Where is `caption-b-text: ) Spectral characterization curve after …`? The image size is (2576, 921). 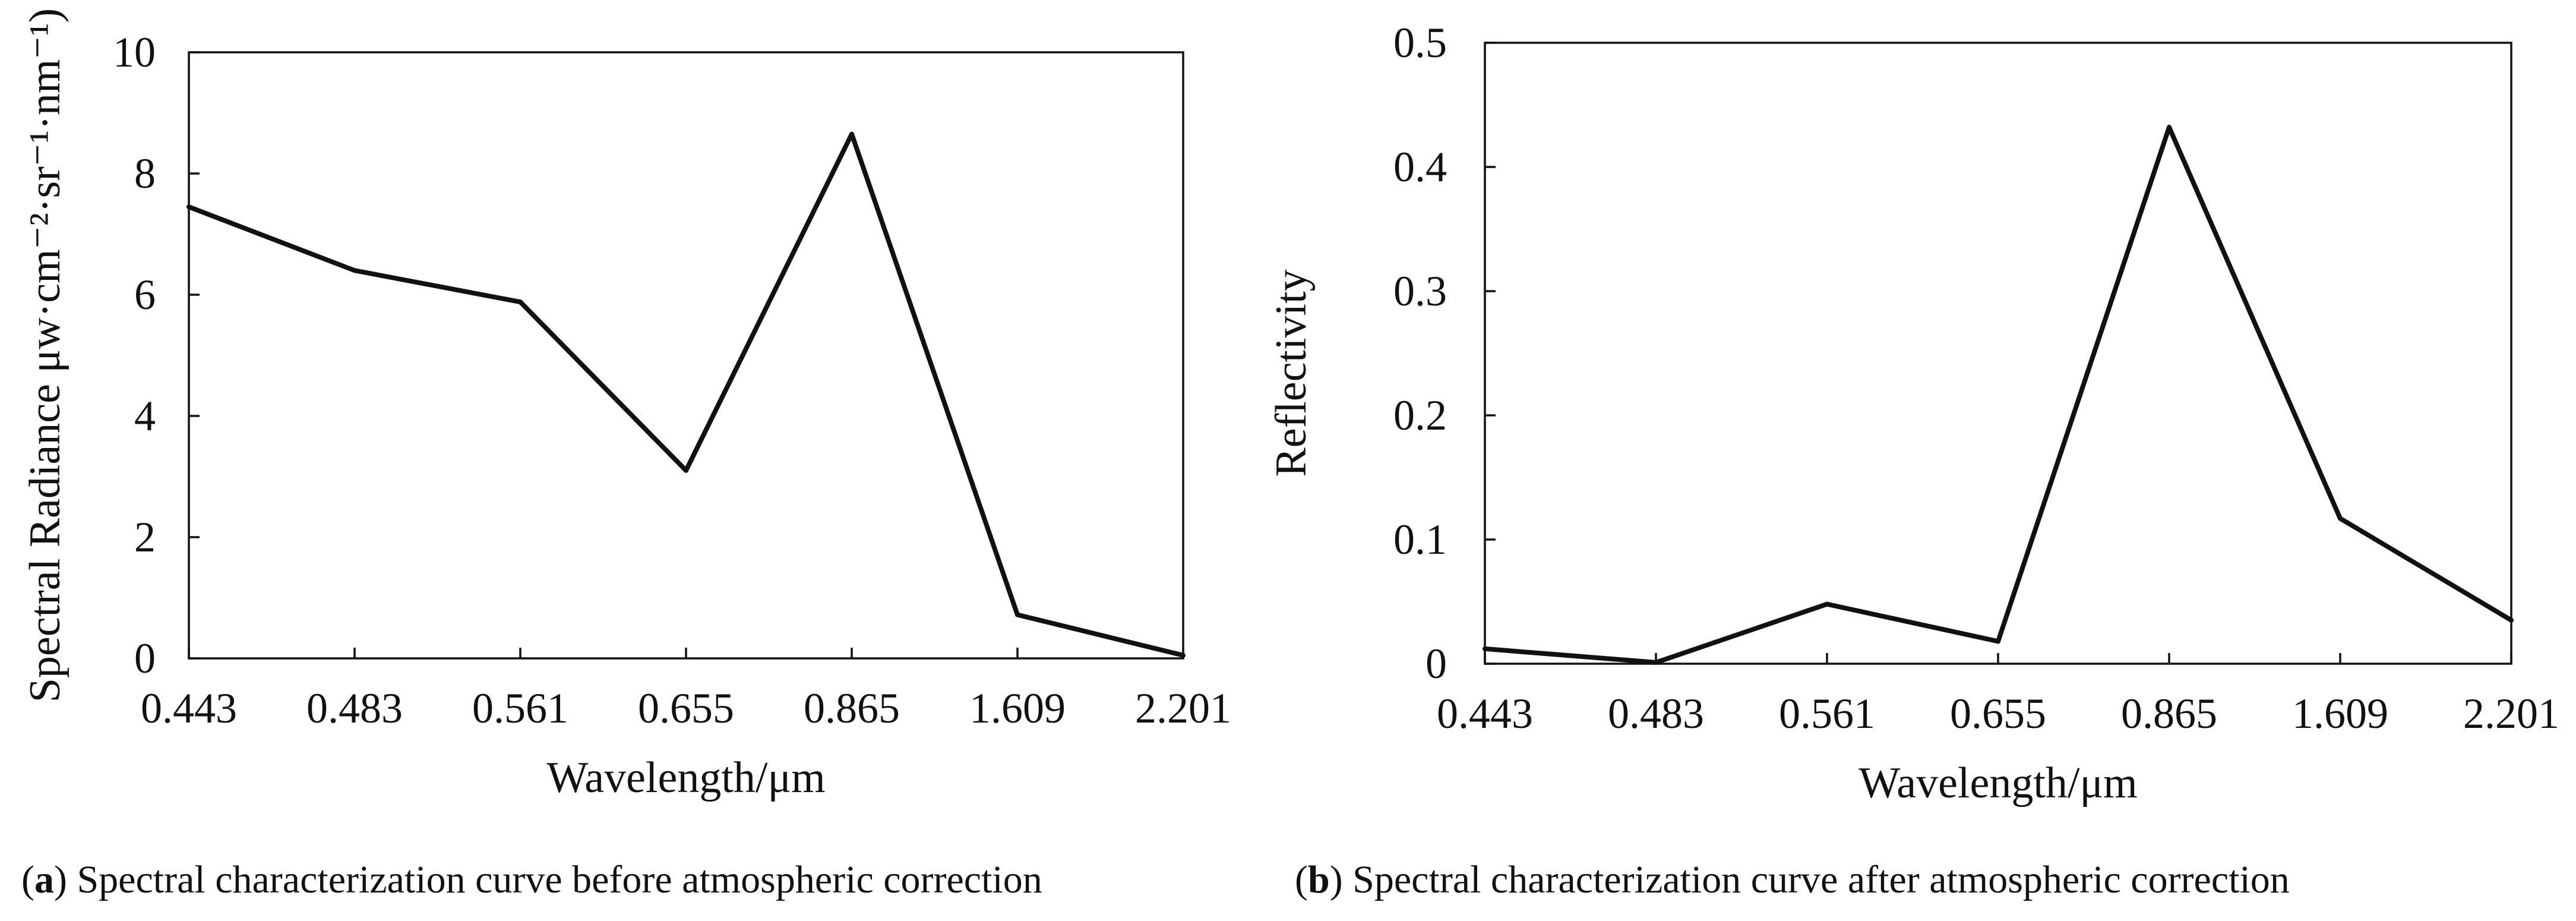 caption-b-text: ) Spectral characterization curve after … is located at coordinates (1810, 880).